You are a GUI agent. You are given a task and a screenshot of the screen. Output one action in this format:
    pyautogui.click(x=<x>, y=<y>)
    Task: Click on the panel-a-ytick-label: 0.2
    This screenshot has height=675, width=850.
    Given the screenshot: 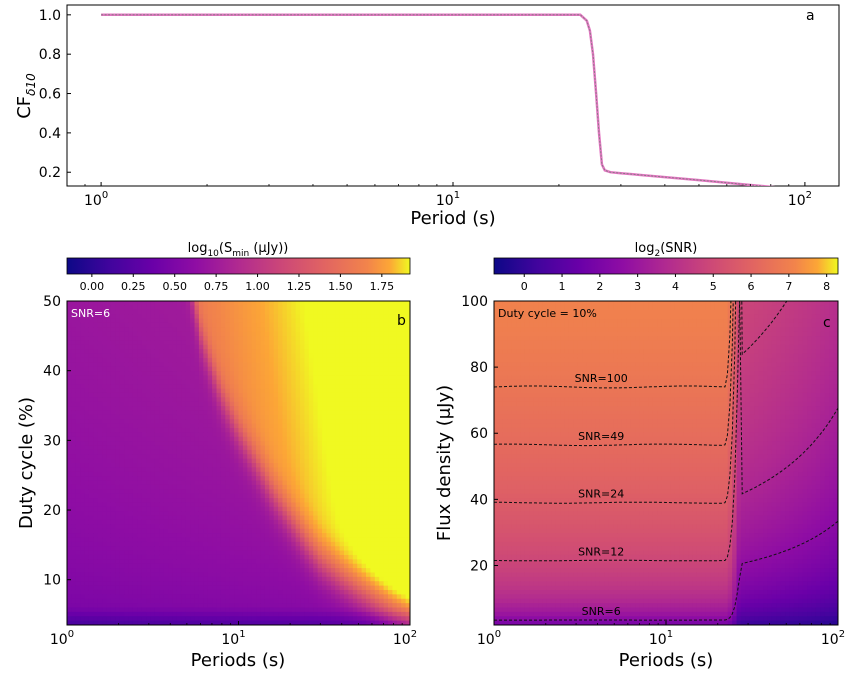 What is the action you would take?
    pyautogui.click(x=50, y=173)
    